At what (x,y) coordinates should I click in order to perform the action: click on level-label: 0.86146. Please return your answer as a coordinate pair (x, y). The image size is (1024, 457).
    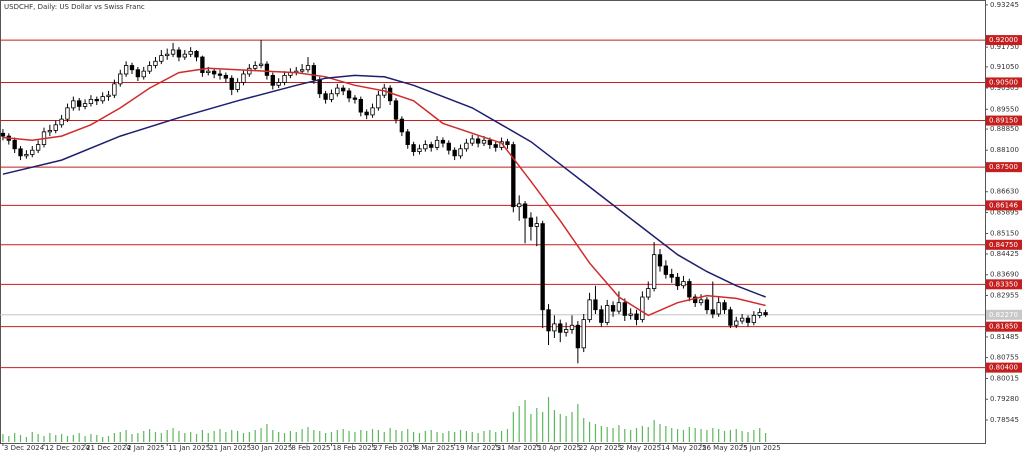
    Looking at the image, I should click on (1003, 205).